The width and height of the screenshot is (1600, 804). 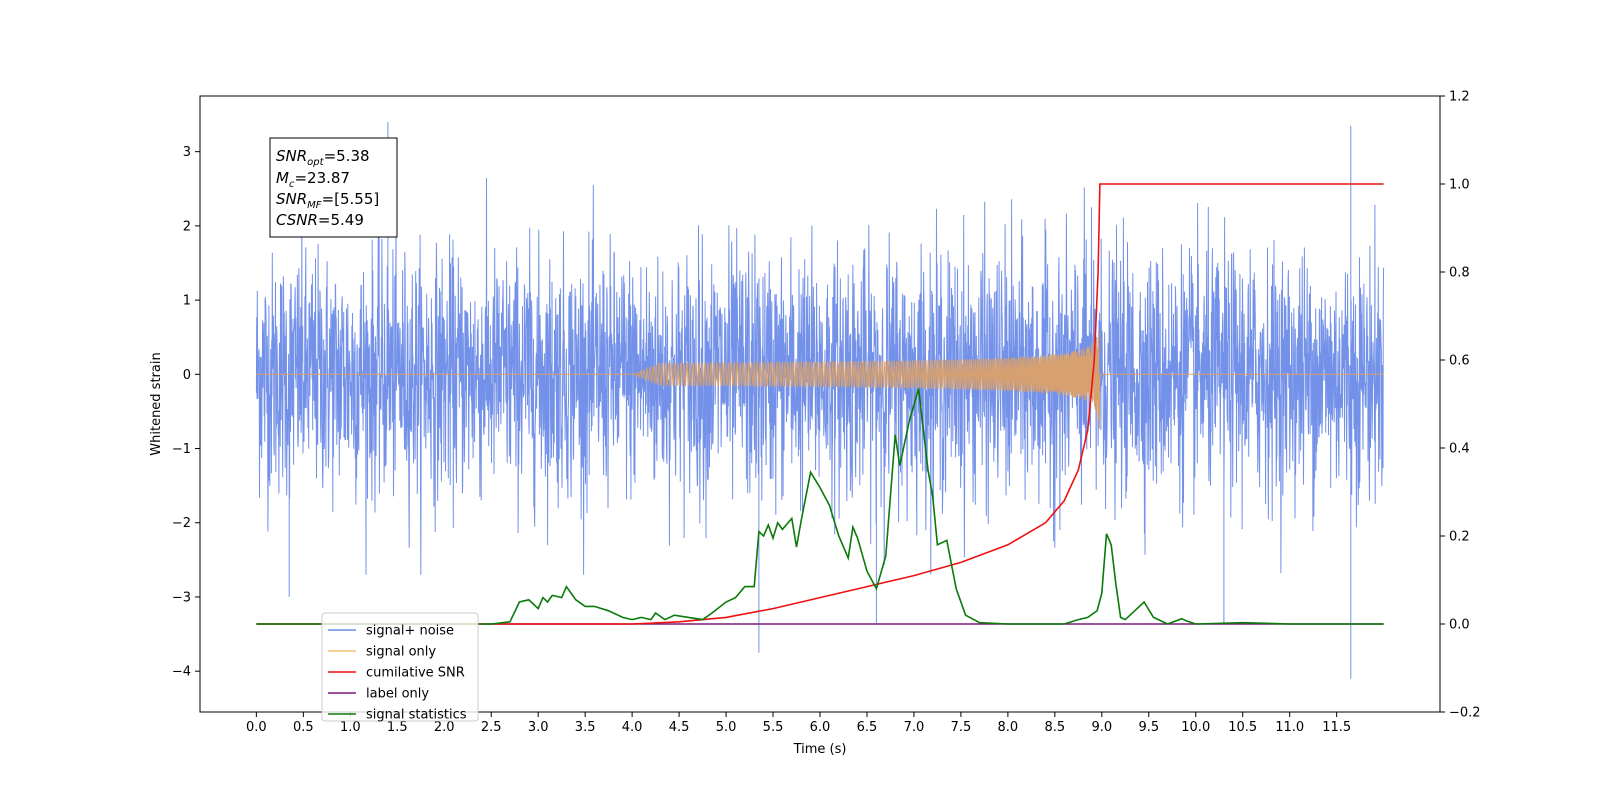 What do you see at coordinates (1465, 713) in the screenshot?
I see `y2-tick-label: −0.2` at bounding box center [1465, 713].